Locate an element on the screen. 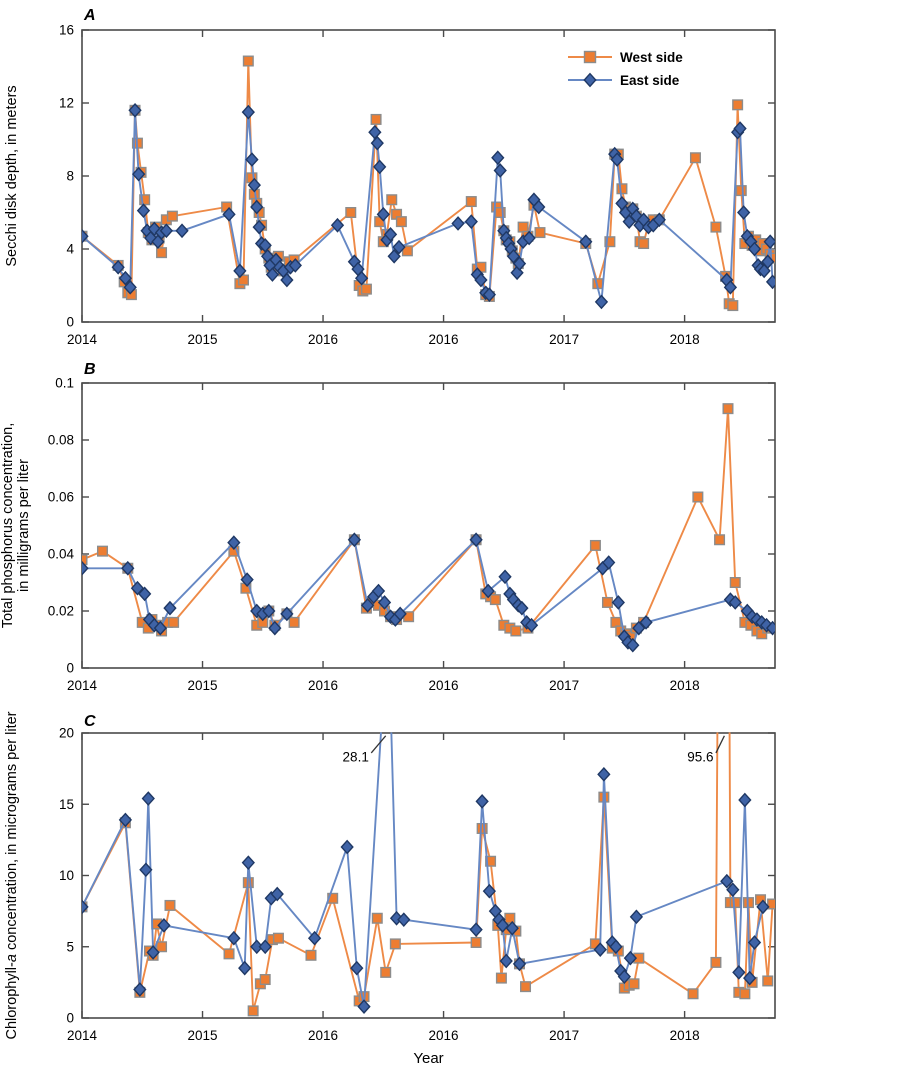 The image size is (908, 1076). y-tick-label: 0.02 is located at coordinates (61, 611).